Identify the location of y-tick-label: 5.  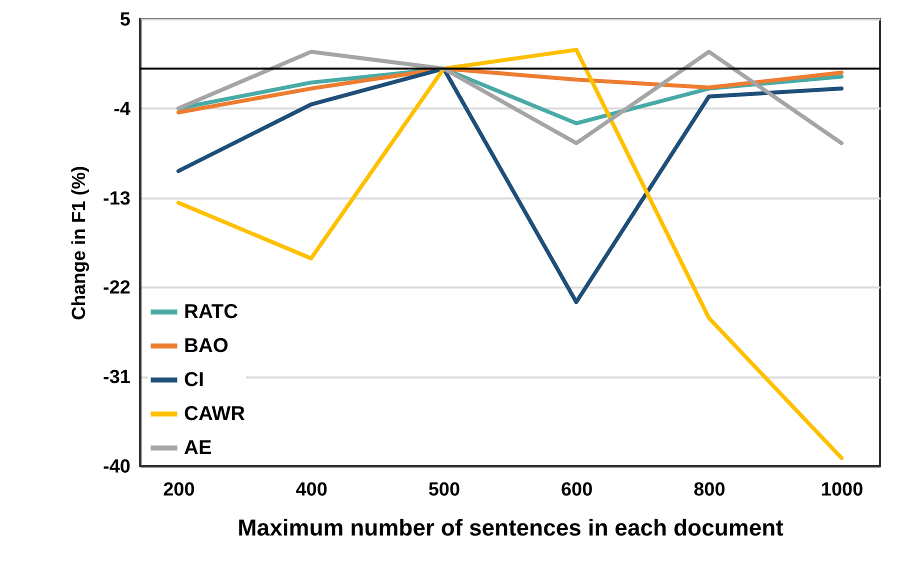
(125, 20).